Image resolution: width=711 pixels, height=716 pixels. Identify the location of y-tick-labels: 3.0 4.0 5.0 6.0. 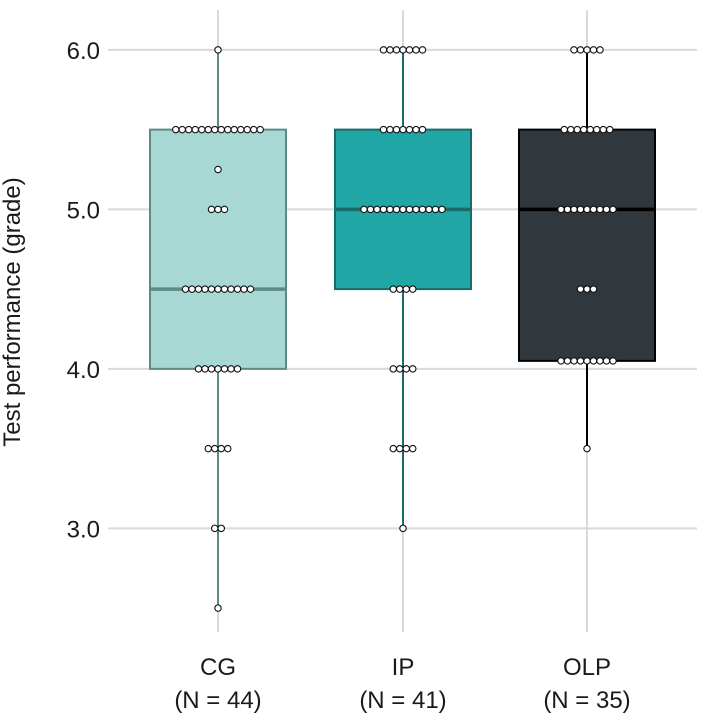
(83, 290).